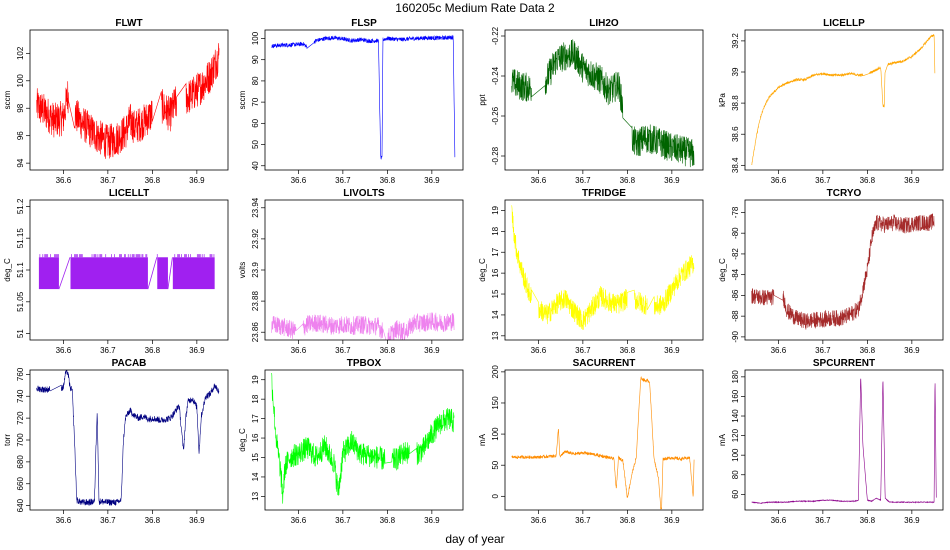 The width and height of the screenshot is (950, 550). I want to click on panel-title: PACAB, so click(129, 363).